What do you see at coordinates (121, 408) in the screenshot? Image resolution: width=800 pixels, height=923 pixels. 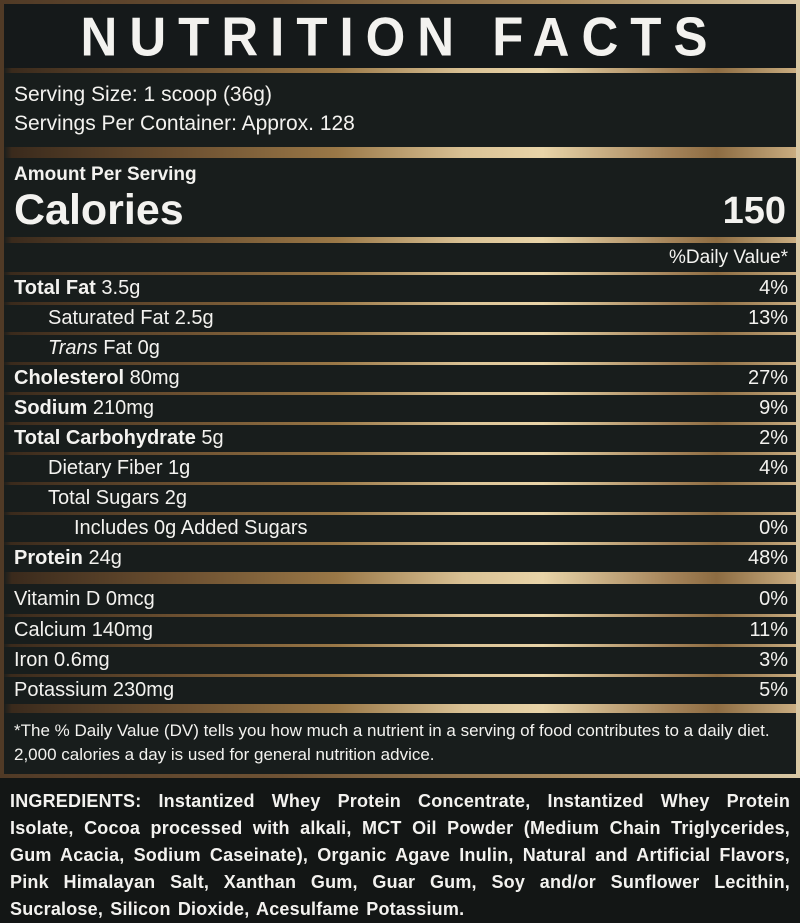 I see `nutrient-amount: 210mg` at bounding box center [121, 408].